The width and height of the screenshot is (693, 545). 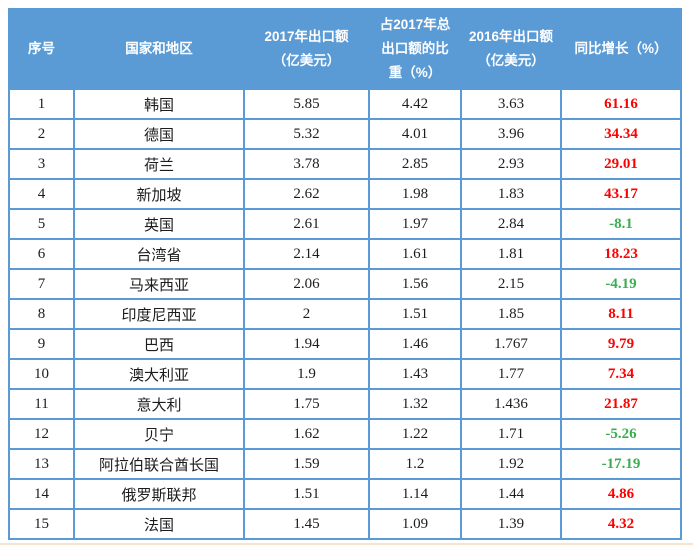 I want to click on cell-index: 1, so click(x=41, y=104).